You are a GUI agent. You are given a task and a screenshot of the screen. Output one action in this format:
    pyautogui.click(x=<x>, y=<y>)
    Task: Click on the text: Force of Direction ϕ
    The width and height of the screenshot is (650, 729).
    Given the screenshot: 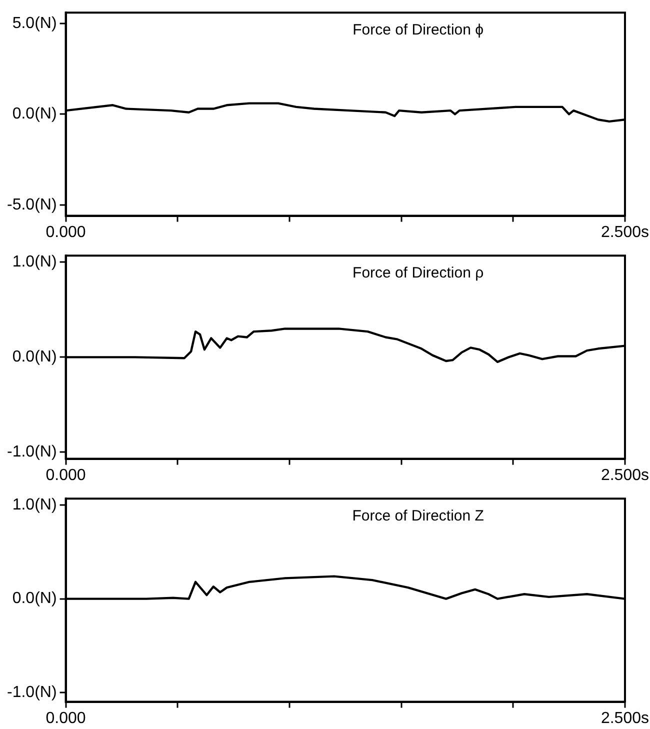 What is the action you would take?
    pyautogui.click(x=418, y=30)
    